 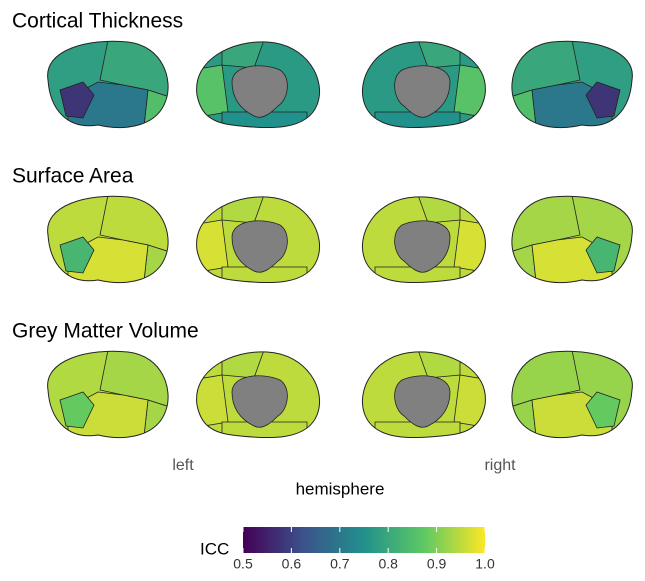 I want to click on x-label: left, so click(x=183, y=465).